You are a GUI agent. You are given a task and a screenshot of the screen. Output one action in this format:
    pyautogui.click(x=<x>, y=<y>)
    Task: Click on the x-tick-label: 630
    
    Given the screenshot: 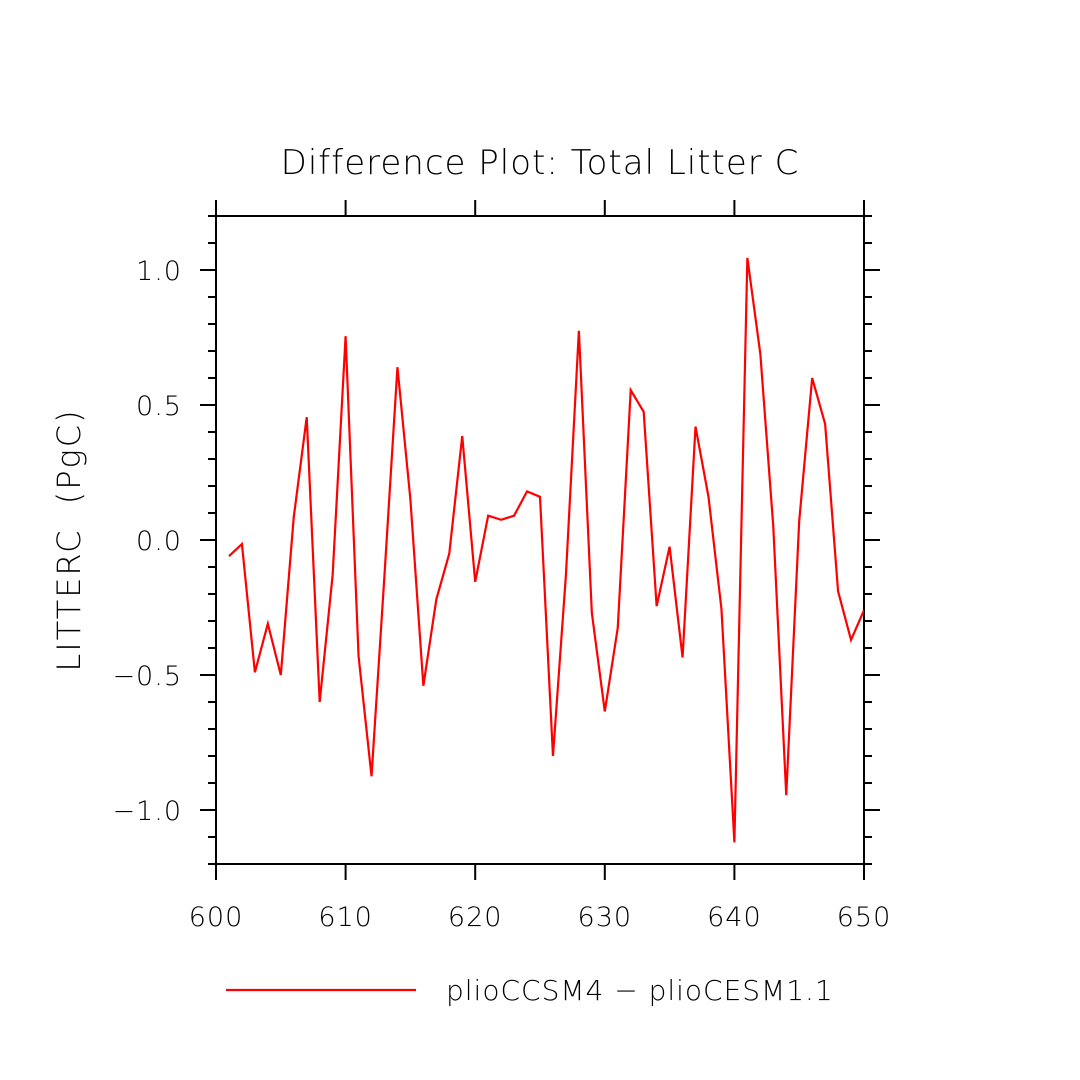 What is the action you would take?
    pyautogui.click(x=605, y=917)
    